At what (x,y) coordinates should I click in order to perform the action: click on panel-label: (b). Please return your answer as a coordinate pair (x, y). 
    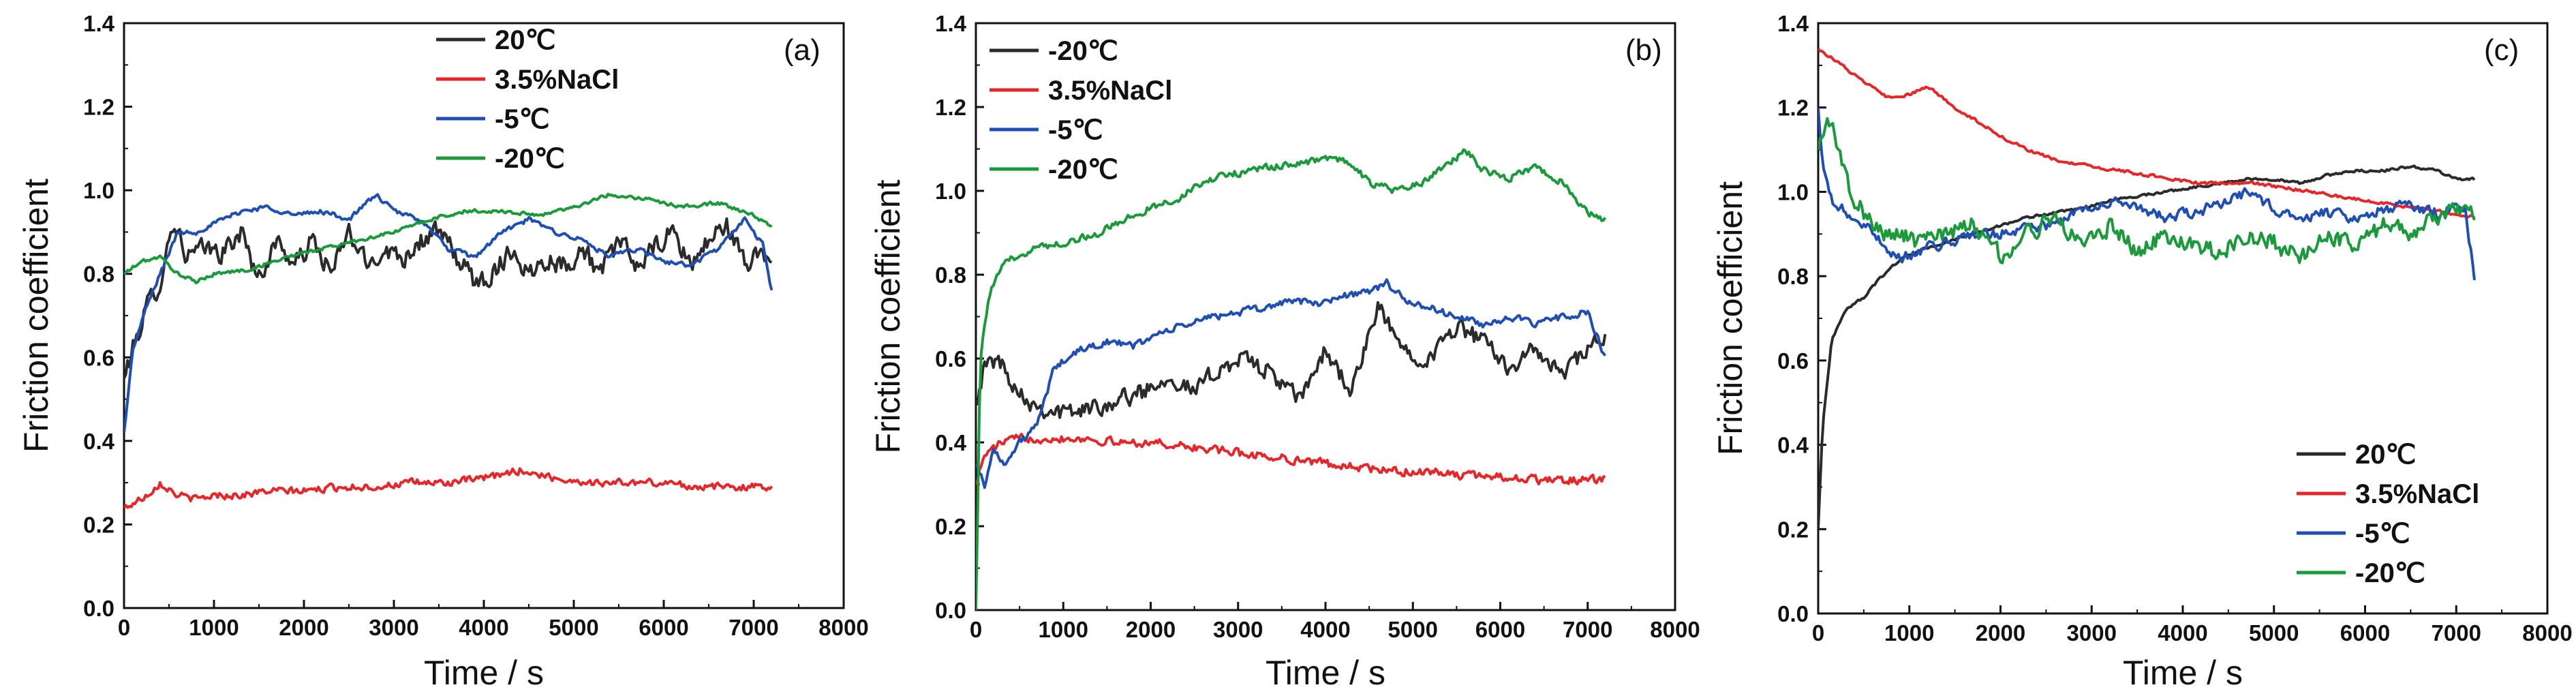
    Looking at the image, I should click on (1644, 50).